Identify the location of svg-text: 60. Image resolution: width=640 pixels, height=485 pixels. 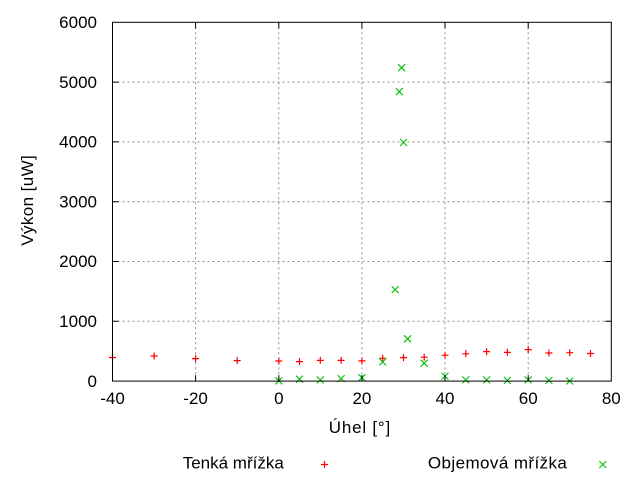
(528, 398).